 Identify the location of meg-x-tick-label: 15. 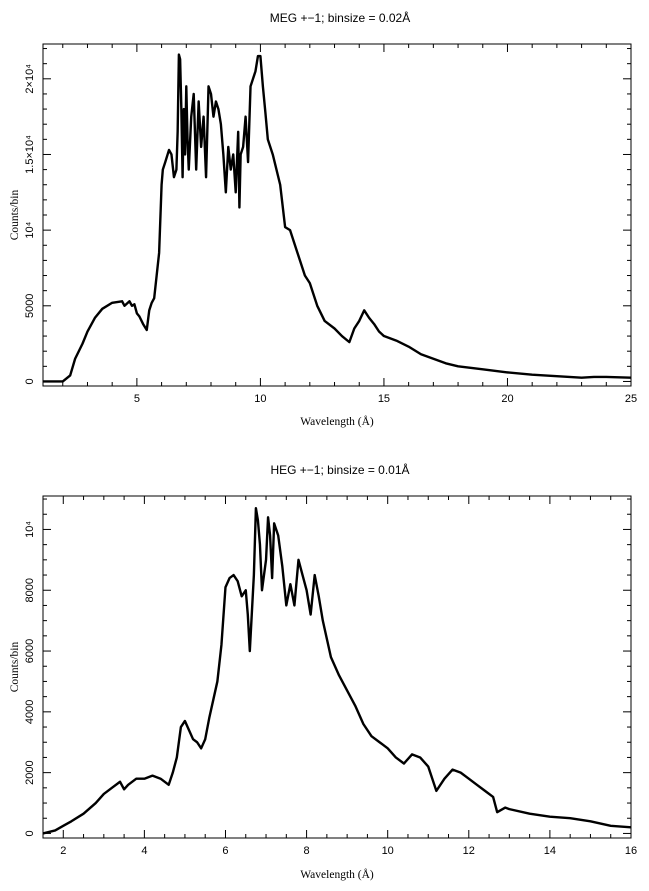
(384, 399).